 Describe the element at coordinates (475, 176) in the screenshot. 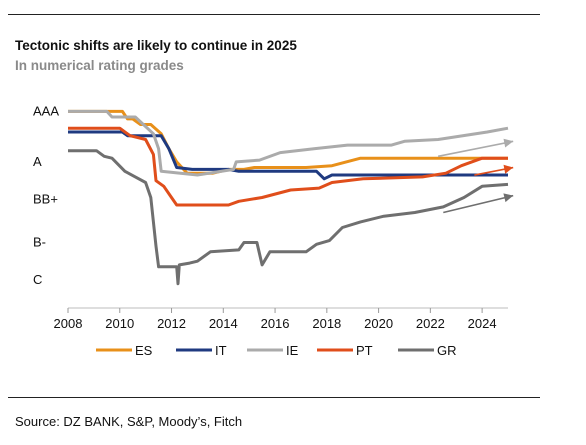

I see `trend-arrows` at that location.